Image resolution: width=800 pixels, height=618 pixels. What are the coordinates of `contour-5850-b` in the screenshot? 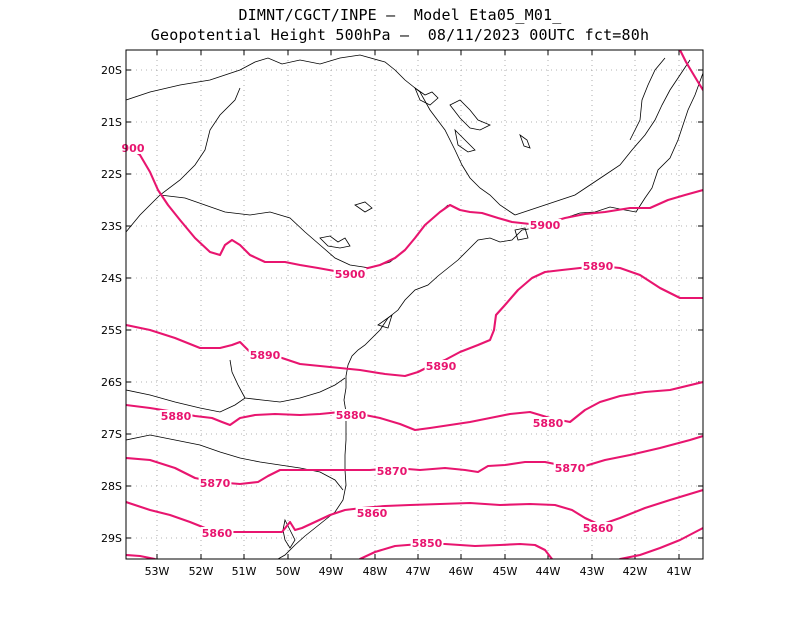 It's located at (660, 542).